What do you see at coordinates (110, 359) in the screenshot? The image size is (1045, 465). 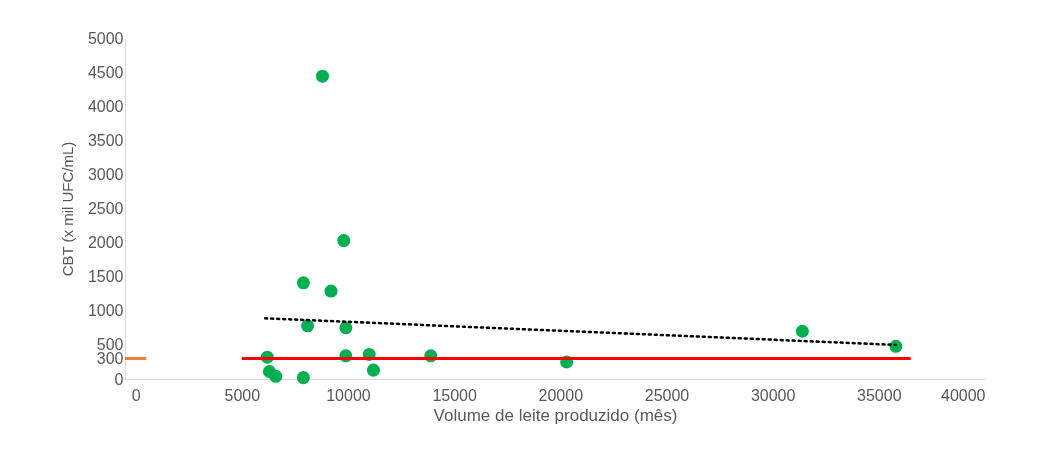 I see `y-tick-label: 300` at bounding box center [110, 359].